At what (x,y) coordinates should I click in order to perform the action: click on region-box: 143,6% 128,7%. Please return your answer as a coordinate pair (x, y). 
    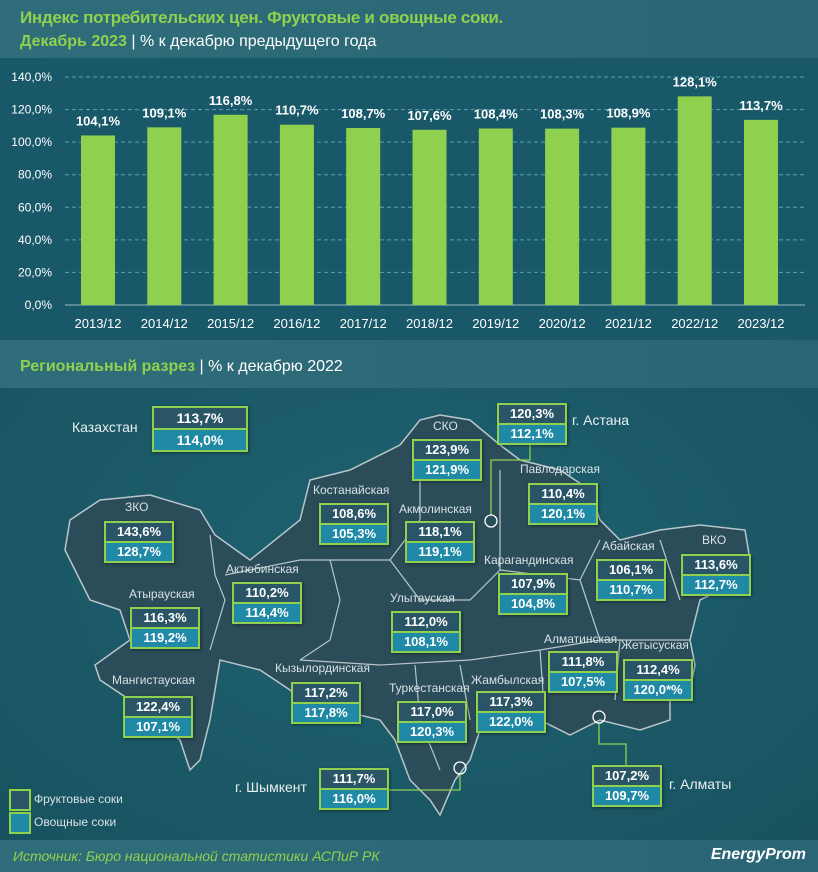
    Looking at the image, I should click on (139, 542).